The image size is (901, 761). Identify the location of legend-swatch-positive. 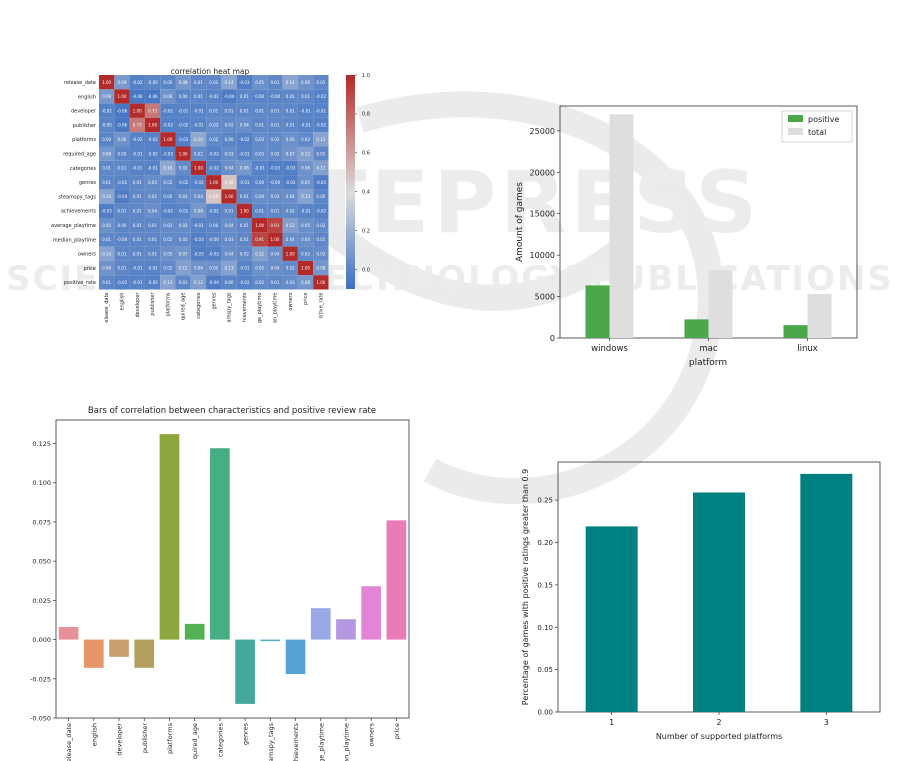
(795, 118).